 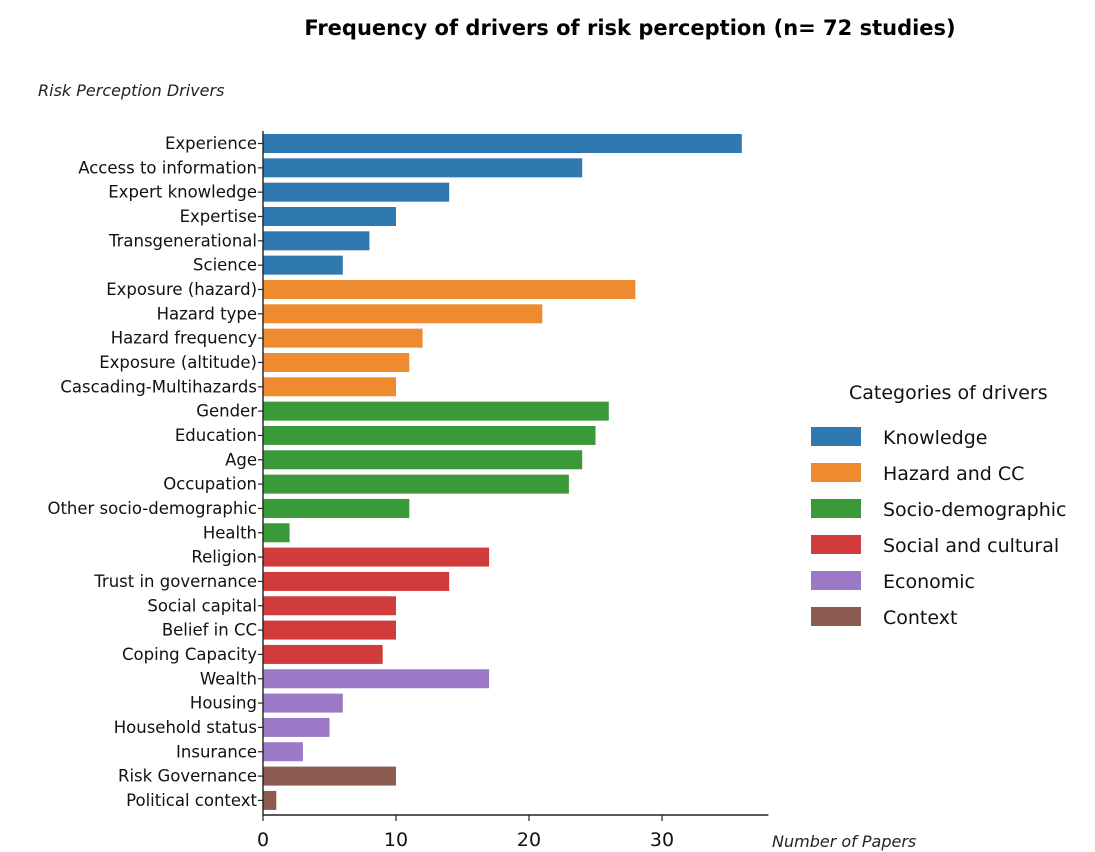 What do you see at coordinates (329, 606) in the screenshot?
I see `bar-social-capital` at bounding box center [329, 606].